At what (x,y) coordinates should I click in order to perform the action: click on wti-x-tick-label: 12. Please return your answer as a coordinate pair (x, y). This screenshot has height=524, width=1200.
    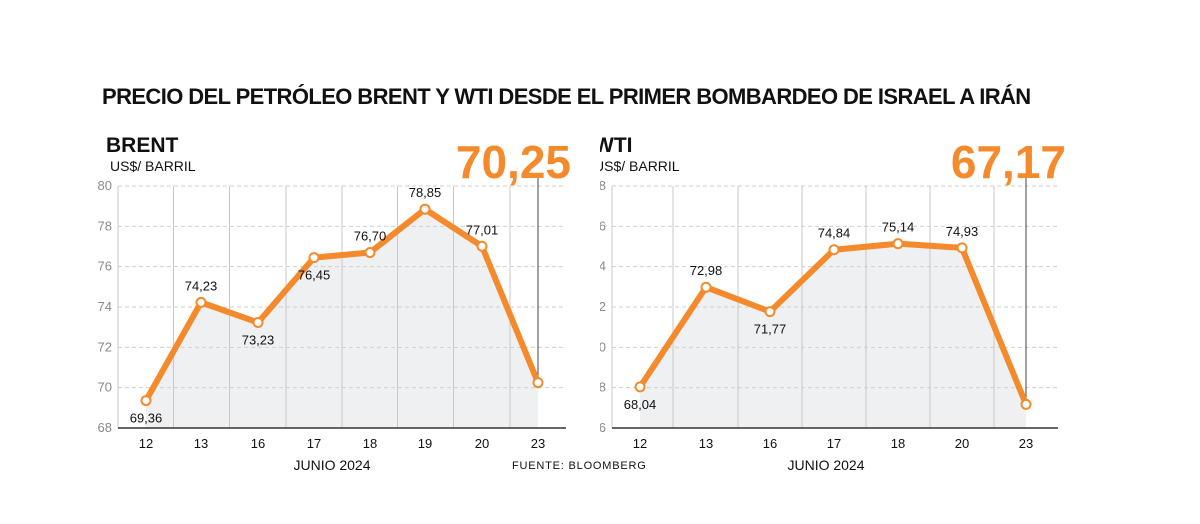
    Looking at the image, I should click on (640, 443).